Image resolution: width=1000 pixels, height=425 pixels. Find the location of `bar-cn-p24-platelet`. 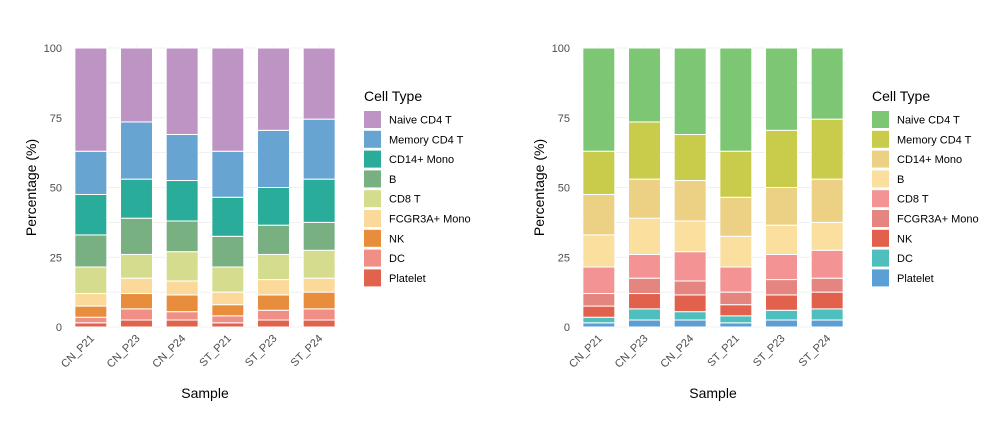

bar-cn-p24-platelet is located at coordinates (182, 323).